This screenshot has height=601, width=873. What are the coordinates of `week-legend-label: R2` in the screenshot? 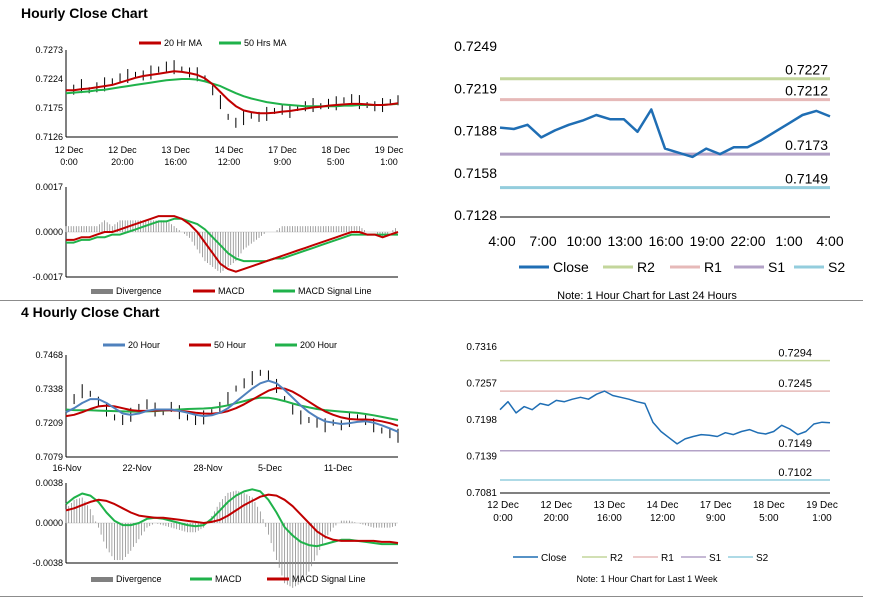 It's located at (616, 558).